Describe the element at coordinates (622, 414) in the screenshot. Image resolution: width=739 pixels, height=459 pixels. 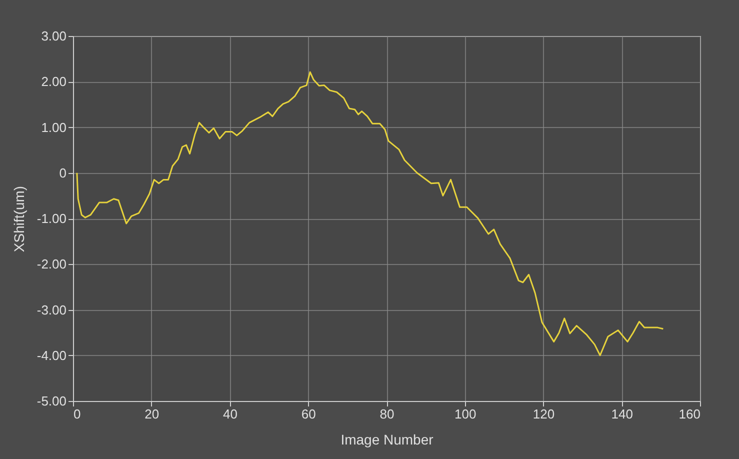
I see `x-tick-label: 140` at that location.